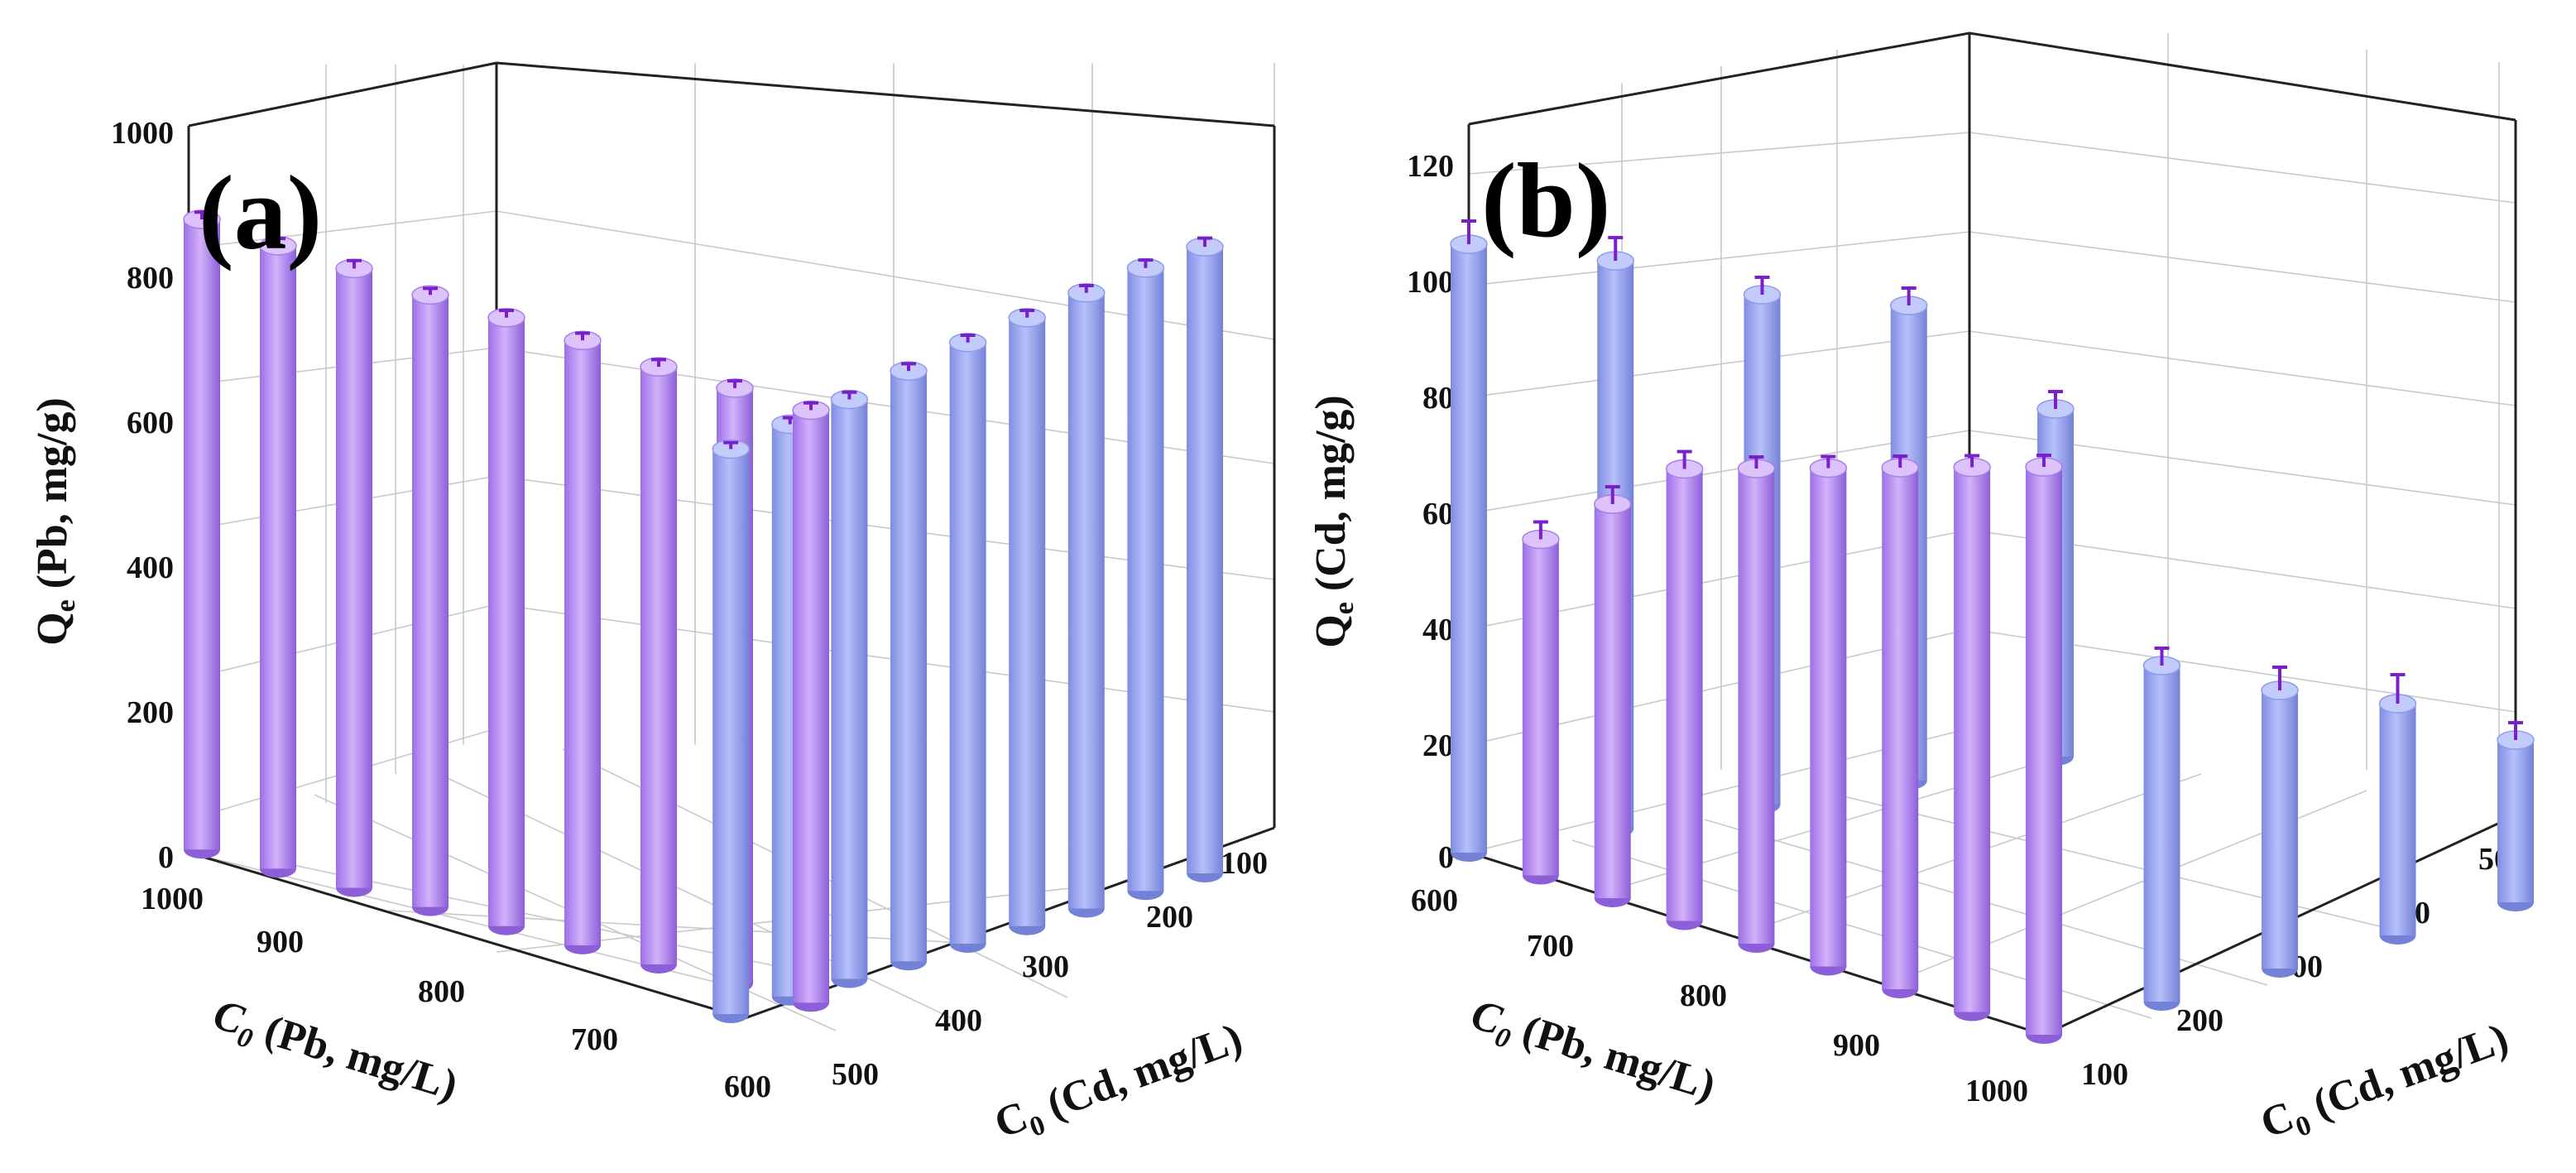 The height and width of the screenshot is (1173, 2576). Describe the element at coordinates (1438, 745) in the screenshot. I see `ztick-b: 20` at that location.